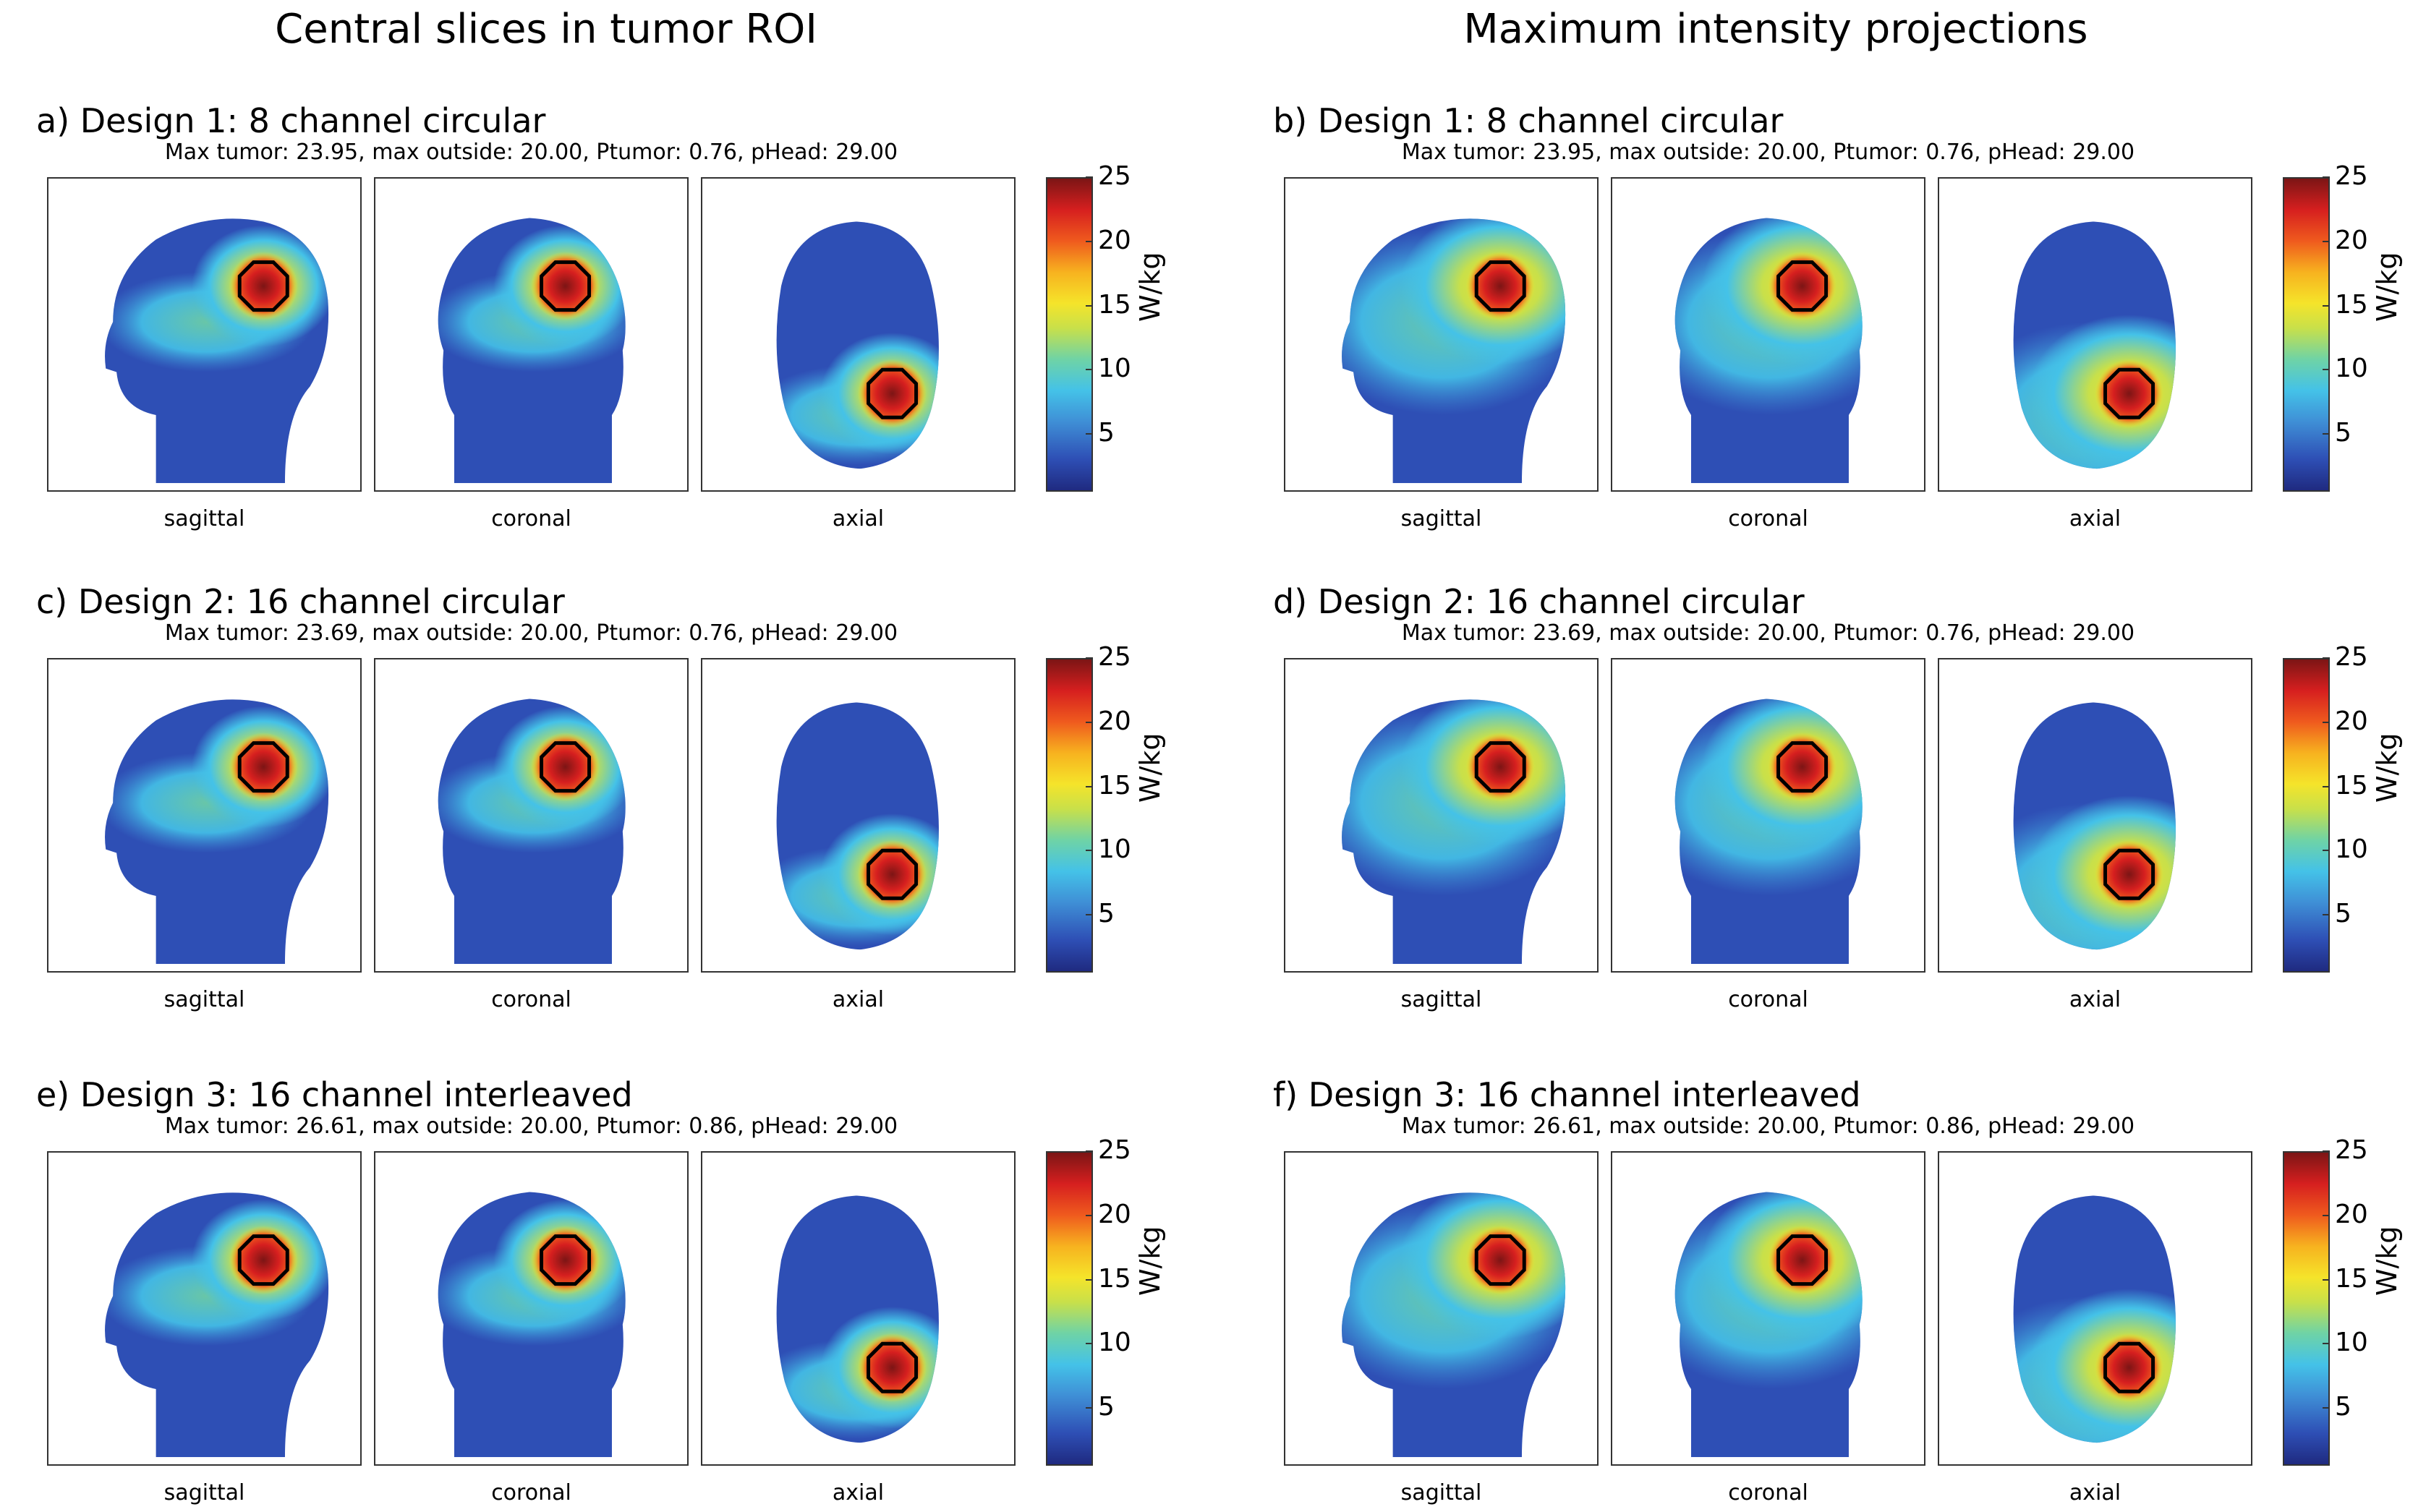 This screenshot has width=2426, height=1512. Describe the element at coordinates (1529, 121) in the screenshot. I see `panel-title: b) Design 1: 8 channel circular` at that location.